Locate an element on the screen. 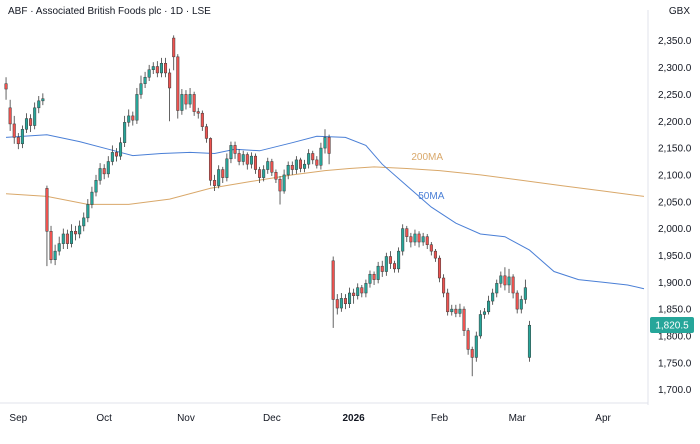 The height and width of the screenshot is (444, 700). last-price-marker: 1,820.5 is located at coordinates (672, 324).